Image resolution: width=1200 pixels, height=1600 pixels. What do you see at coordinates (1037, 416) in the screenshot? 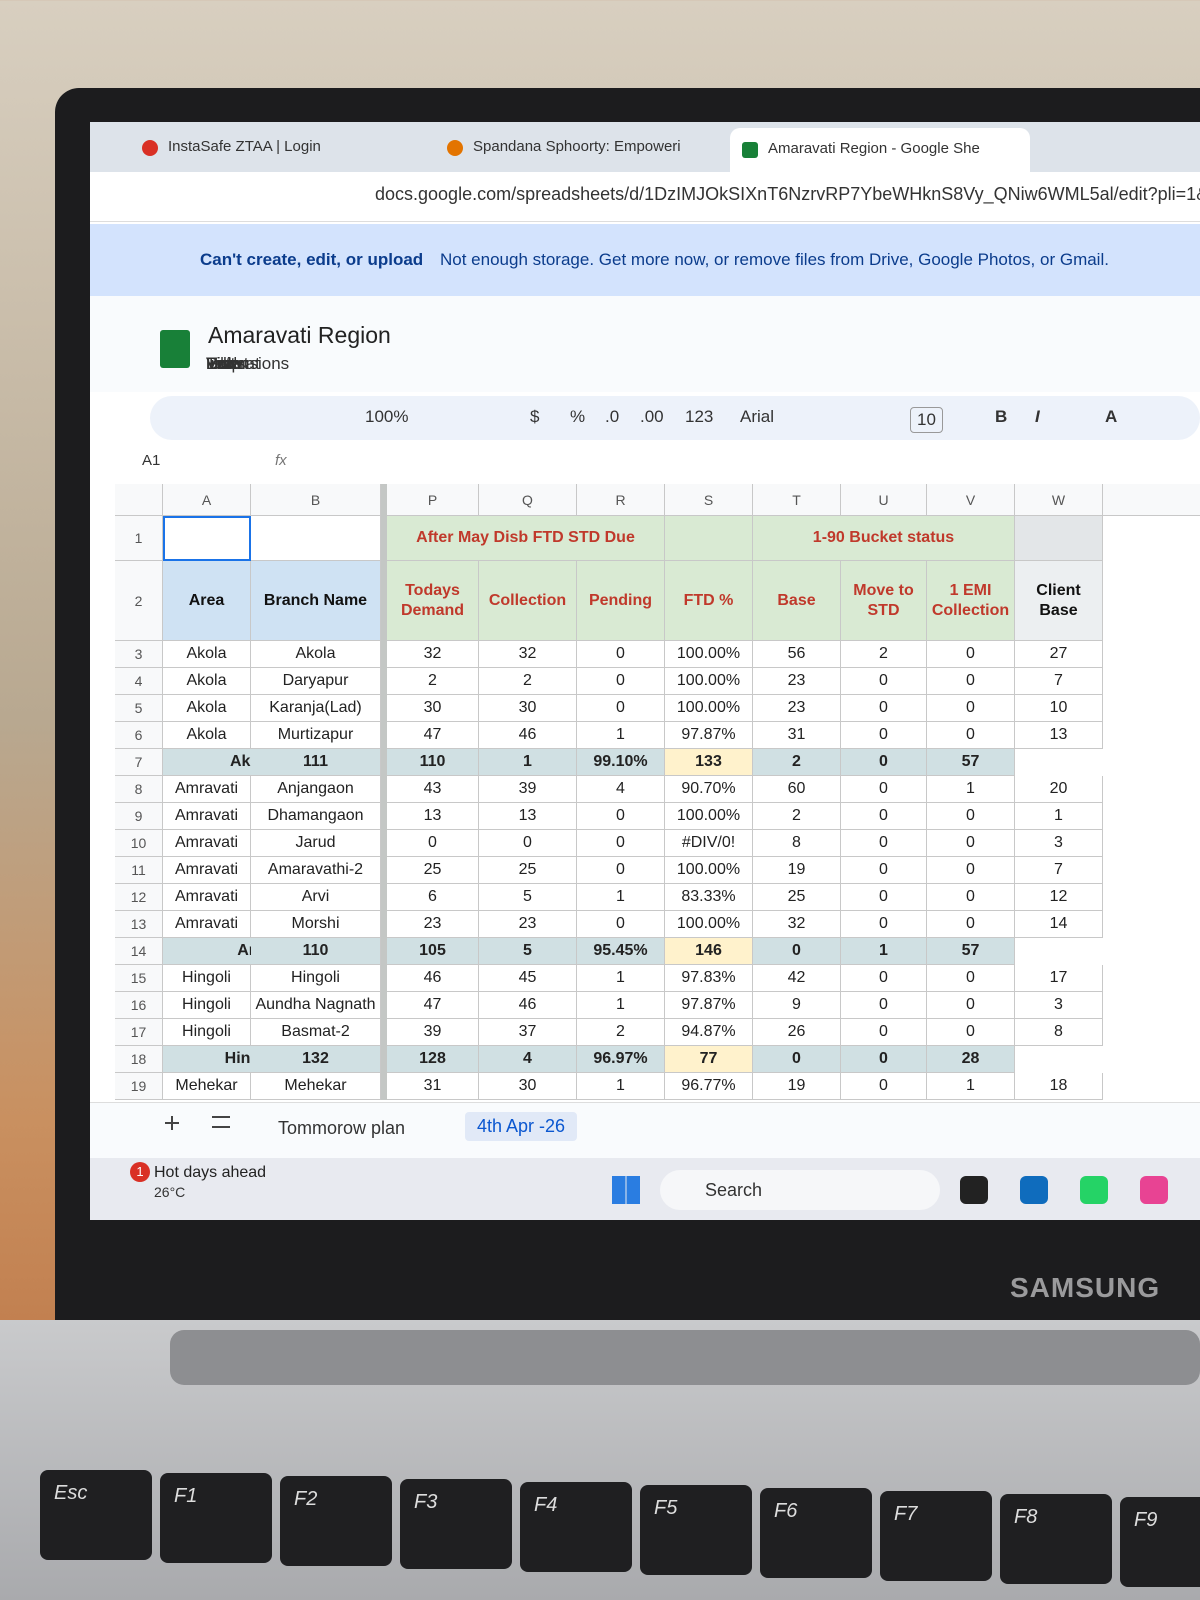
I see `toolbar-button: I` at bounding box center [1037, 416].